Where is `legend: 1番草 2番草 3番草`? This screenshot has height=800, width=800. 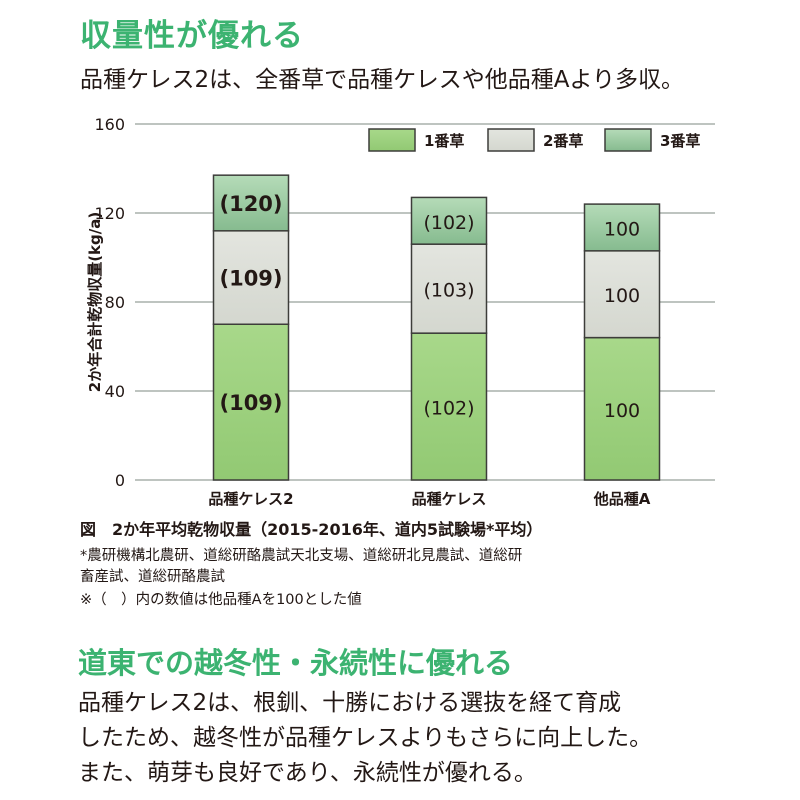 legend: 1番草 2番草 3番草 is located at coordinates (534, 140).